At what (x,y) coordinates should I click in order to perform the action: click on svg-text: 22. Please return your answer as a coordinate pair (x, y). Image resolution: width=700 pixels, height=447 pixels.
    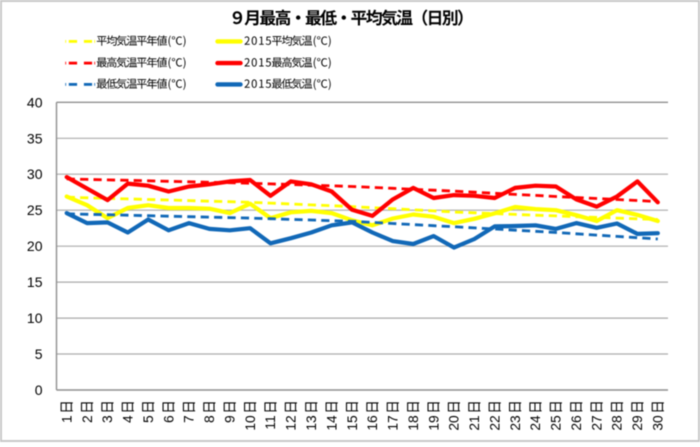
    Looking at the image, I should click on (494, 422).